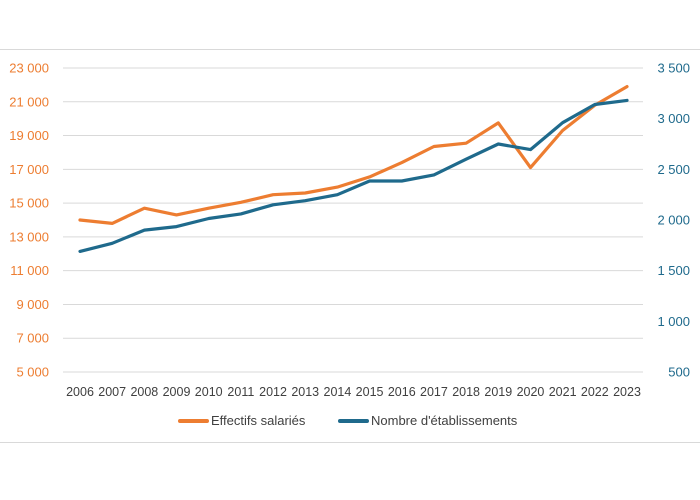  What do you see at coordinates (29, 236) in the screenshot?
I see `left-tick-label: 13 000` at bounding box center [29, 236].